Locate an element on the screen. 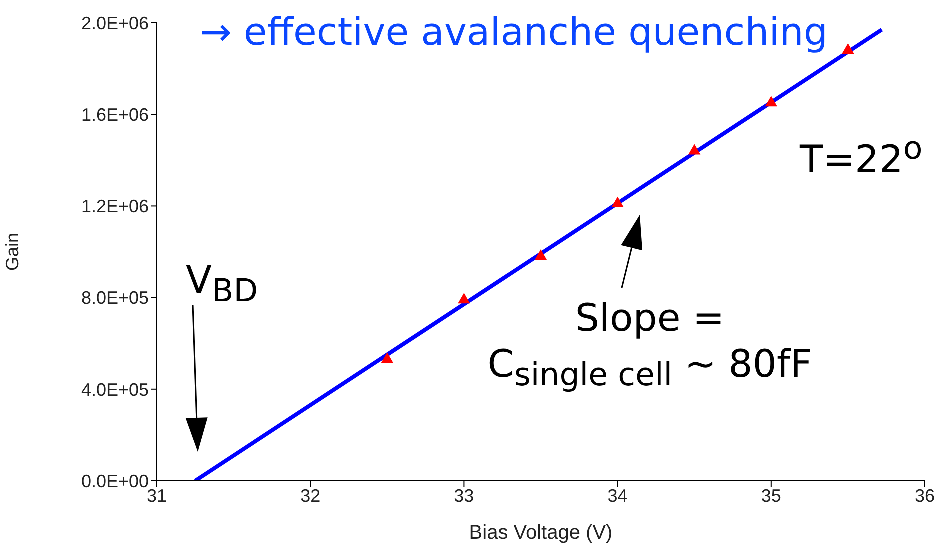  y-tick-label: 4.0E+05 is located at coordinates (115, 390).